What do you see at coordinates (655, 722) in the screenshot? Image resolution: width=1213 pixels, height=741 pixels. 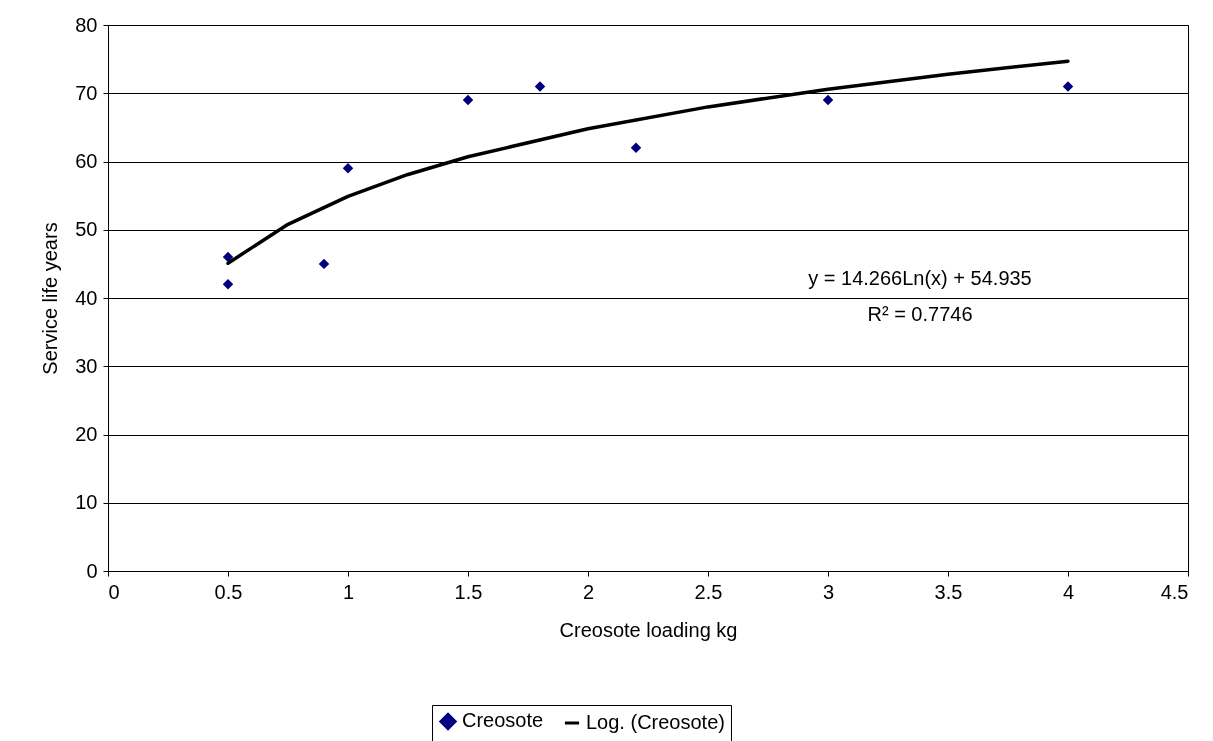 I see `legend-label: Log. (Creosote)` at bounding box center [655, 722].